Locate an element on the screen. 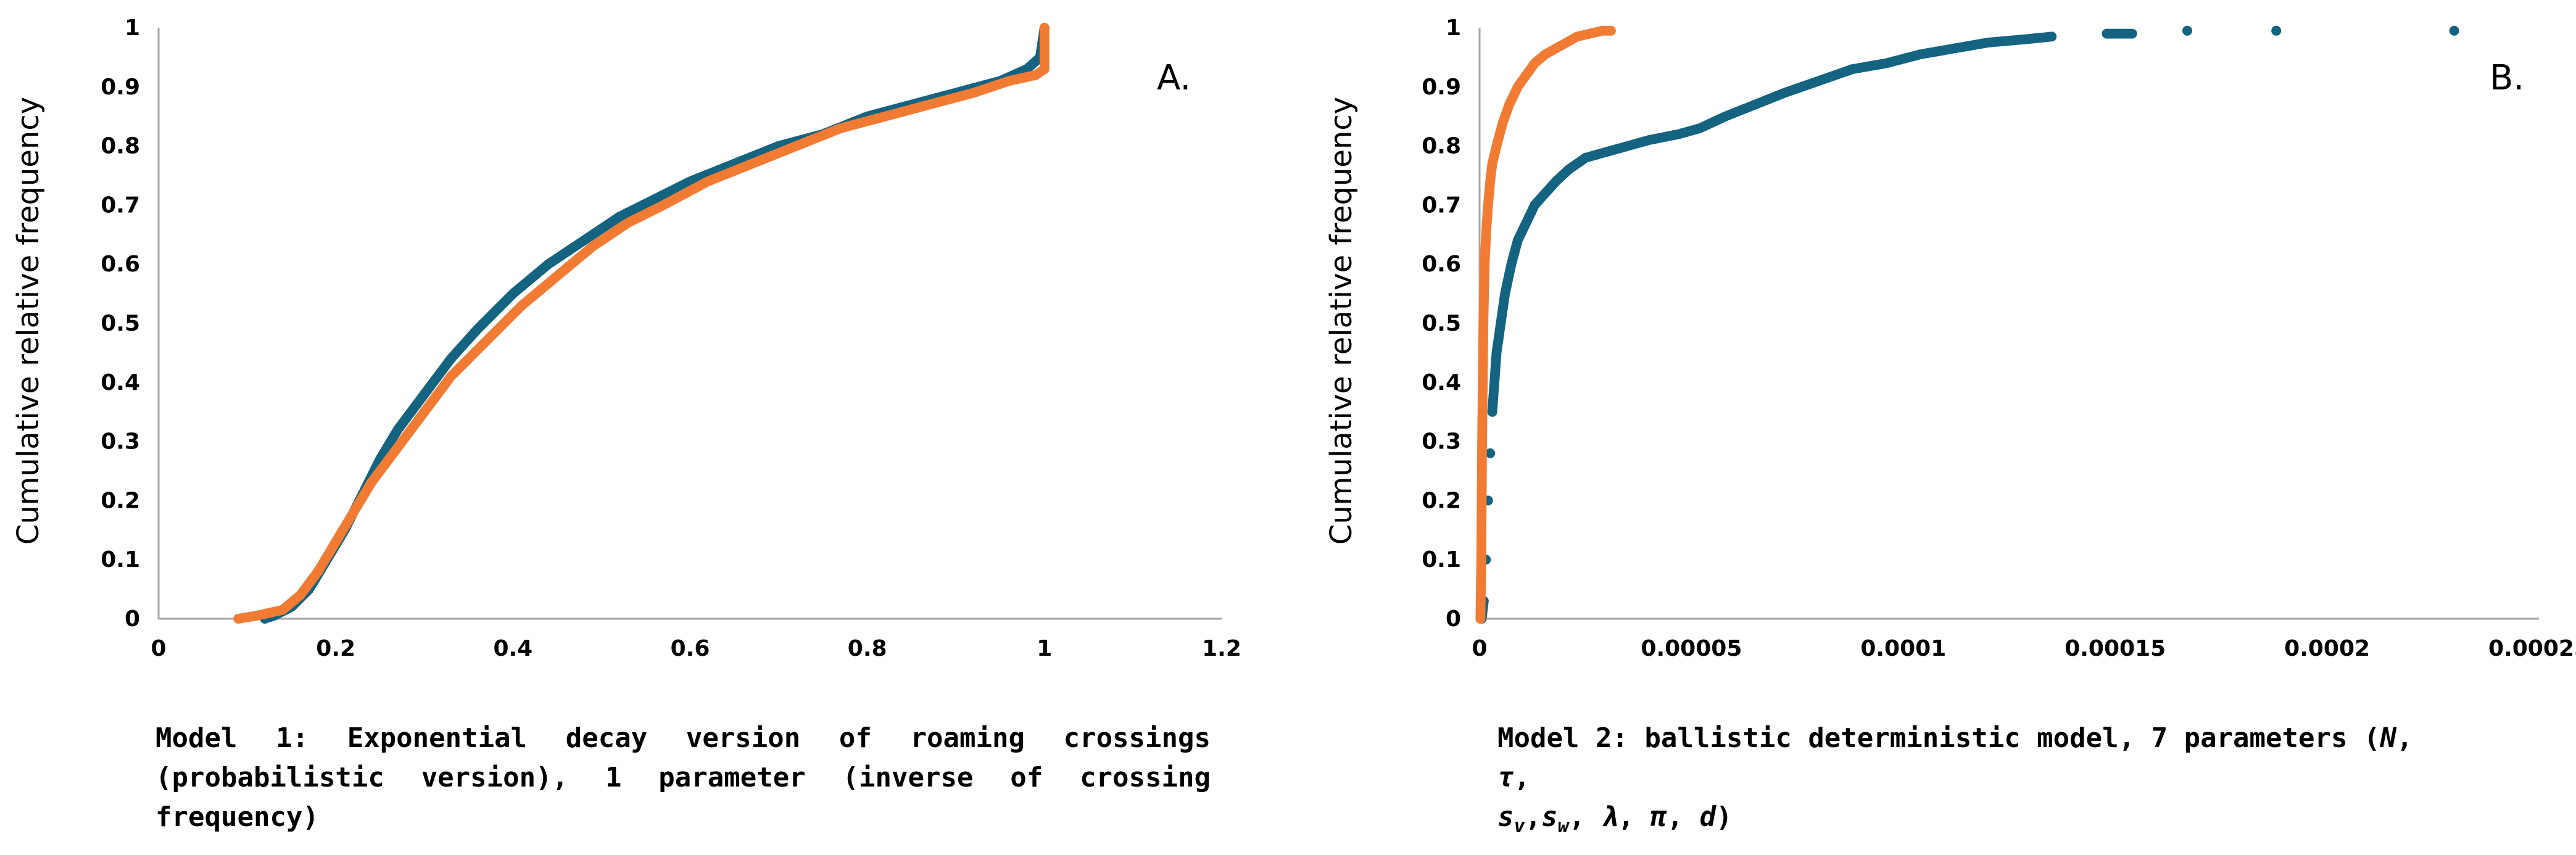  y-axis-title-b: Cumulative relative frequency is located at coordinates (1341, 321).